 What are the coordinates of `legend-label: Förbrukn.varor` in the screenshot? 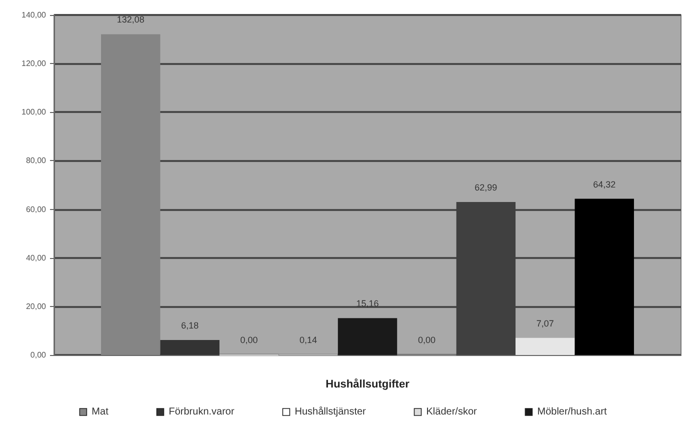 It's located at (201, 412).